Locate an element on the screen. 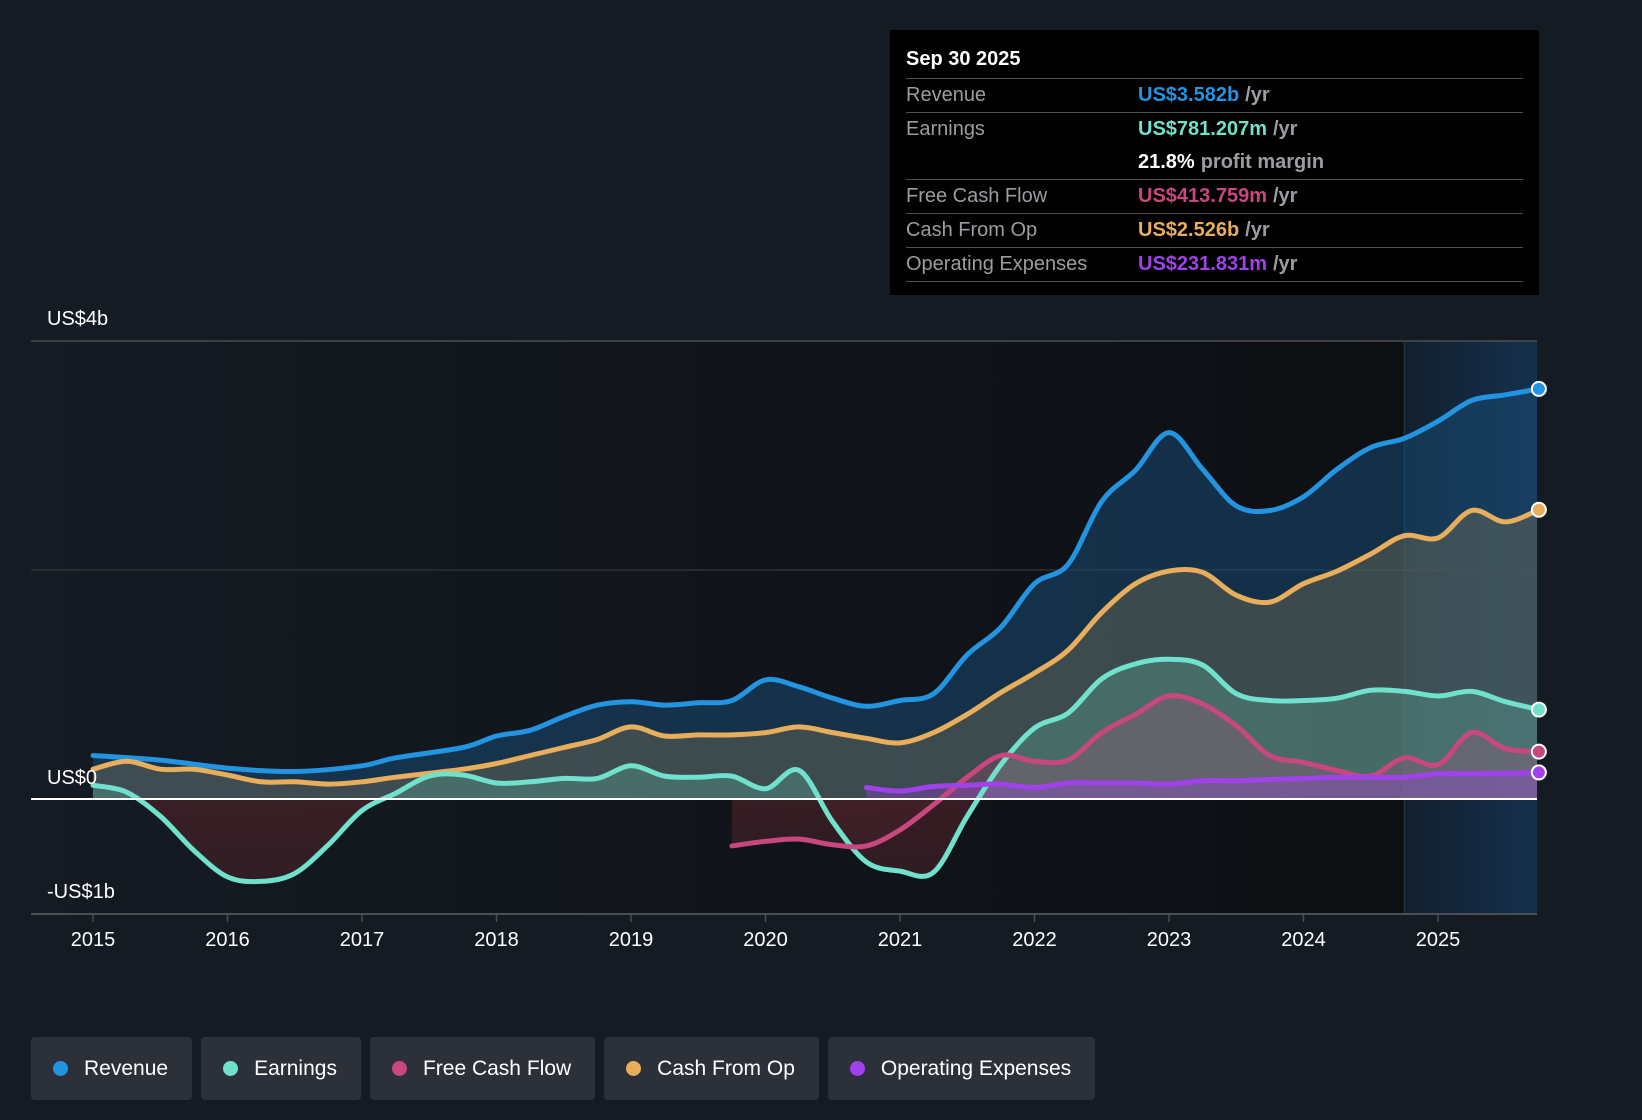 The width and height of the screenshot is (1642, 1120). tooltip-row: Revenue US$3.582b/yr is located at coordinates (1214, 95).